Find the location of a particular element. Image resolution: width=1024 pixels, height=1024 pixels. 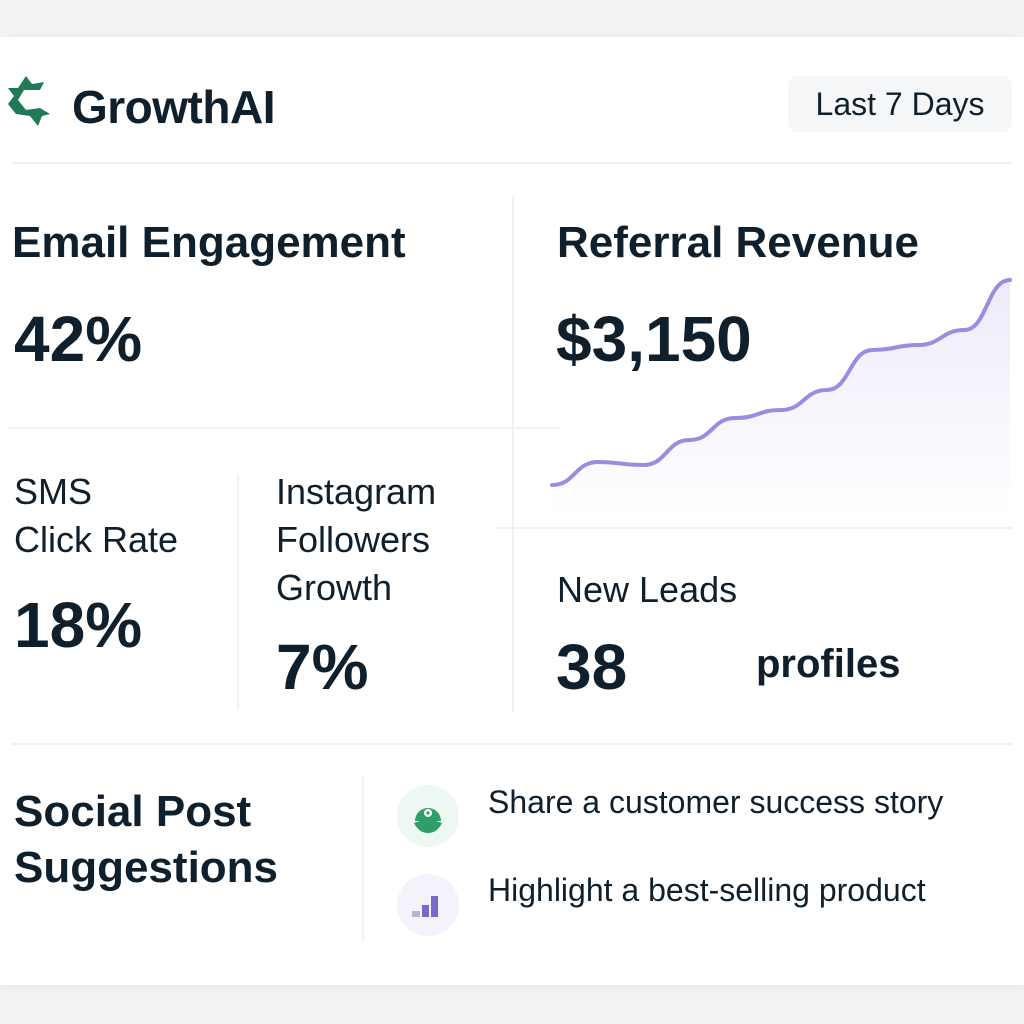

sms-value: 18% is located at coordinates (78, 625).